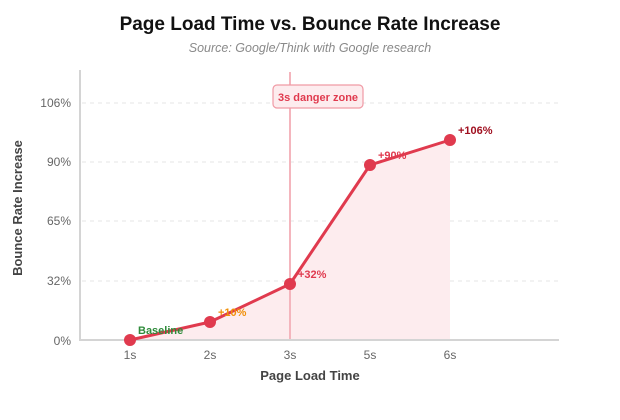 The image size is (620, 420). I want to click on x-axis-title: Page Load Time, so click(309, 375).